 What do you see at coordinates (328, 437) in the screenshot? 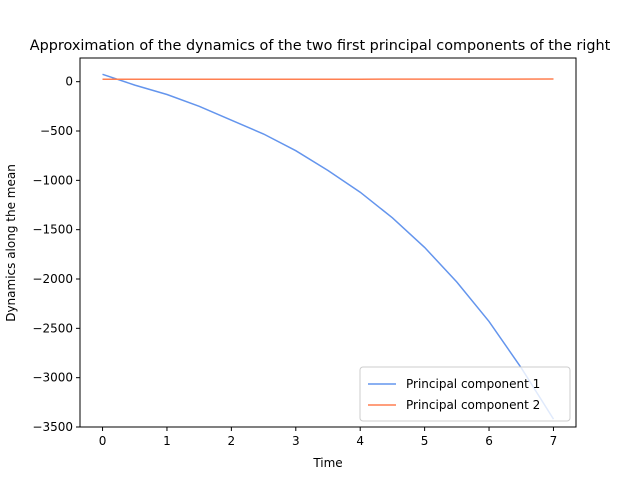
I see `x-axis: 0 1 2 3 4 5 6 7` at bounding box center [328, 437].